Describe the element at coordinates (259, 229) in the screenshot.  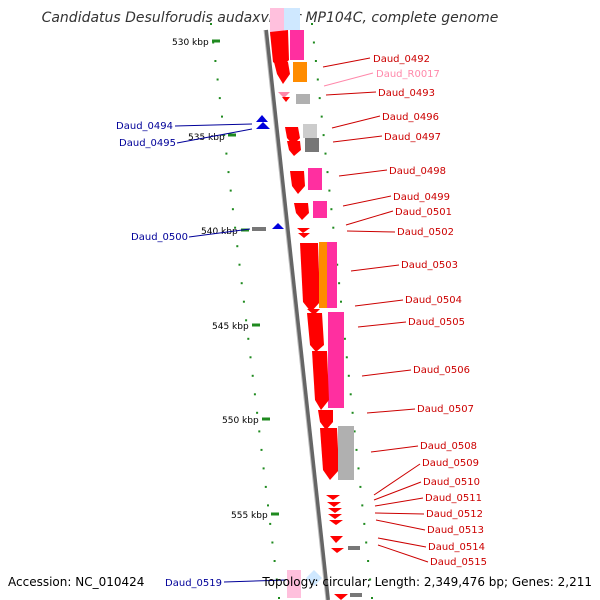
I see `feature-cds-0500-bar` at that location.